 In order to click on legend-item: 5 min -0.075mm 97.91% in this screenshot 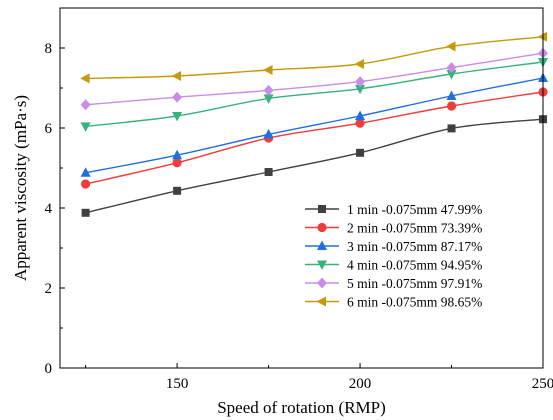, I will do `click(393, 283)`.